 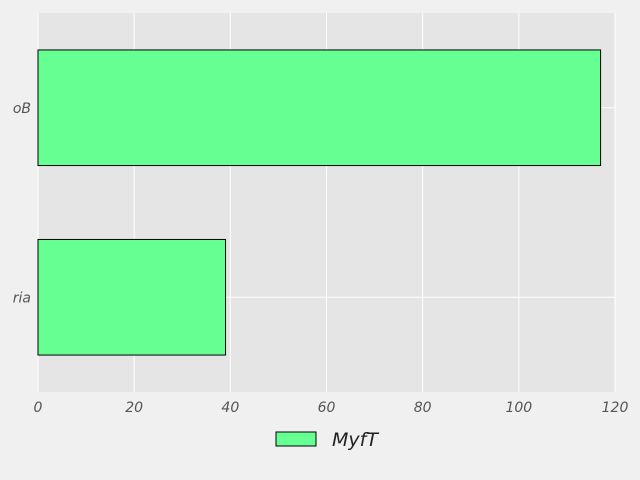 I want to click on y-axis-tick-labels: ria oB, so click(x=22, y=204).